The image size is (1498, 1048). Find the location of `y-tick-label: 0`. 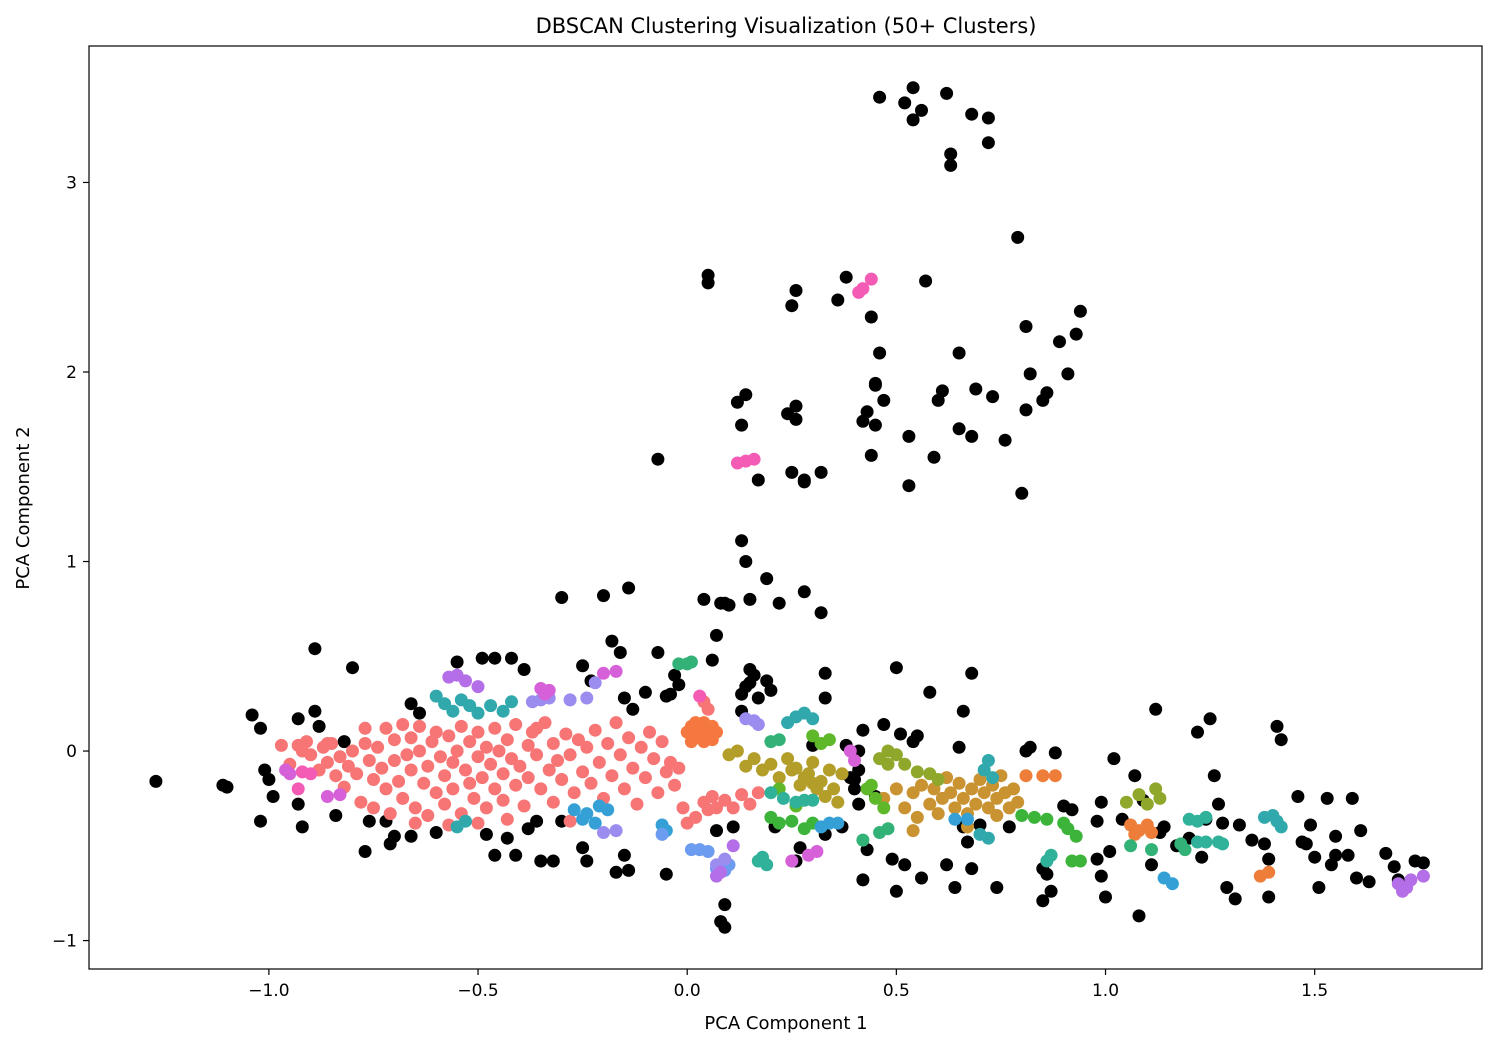

y-tick-label: 0 is located at coordinates (71, 752).